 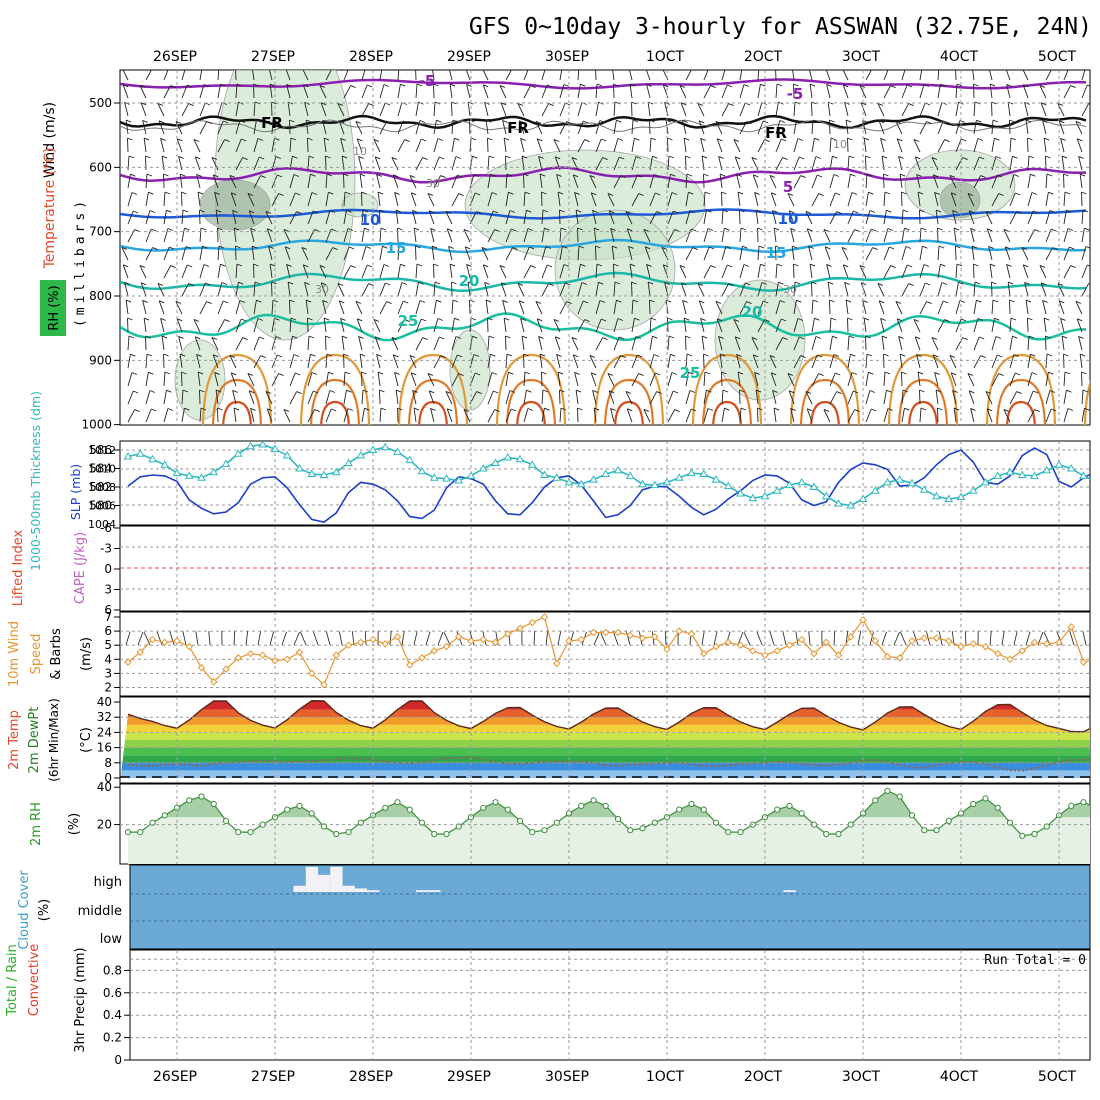 I want to click on temperature-band, so click(x=605, y=736).